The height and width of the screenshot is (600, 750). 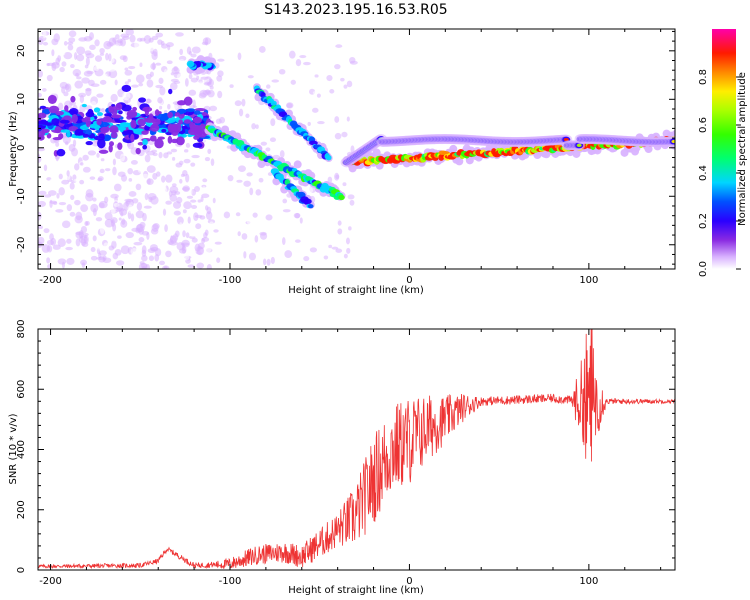 What do you see at coordinates (742, 149) in the screenshot?
I see `colorbar-label: Normalized spectral amplitude` at bounding box center [742, 149].